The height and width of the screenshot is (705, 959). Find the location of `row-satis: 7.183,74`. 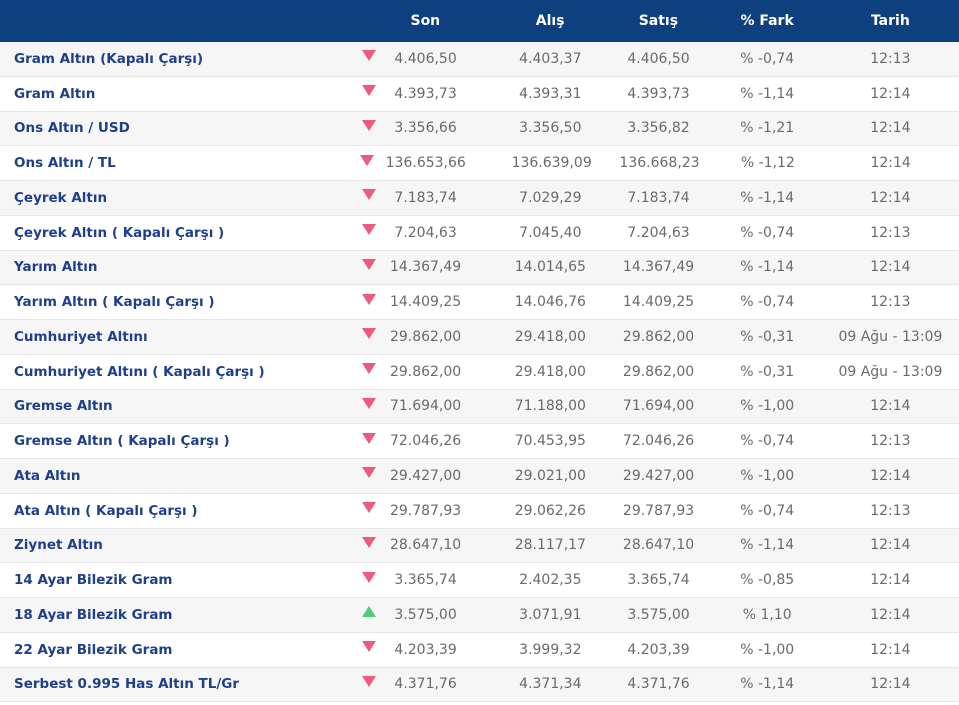

row-satis: 7.183,74 is located at coordinates (658, 197).